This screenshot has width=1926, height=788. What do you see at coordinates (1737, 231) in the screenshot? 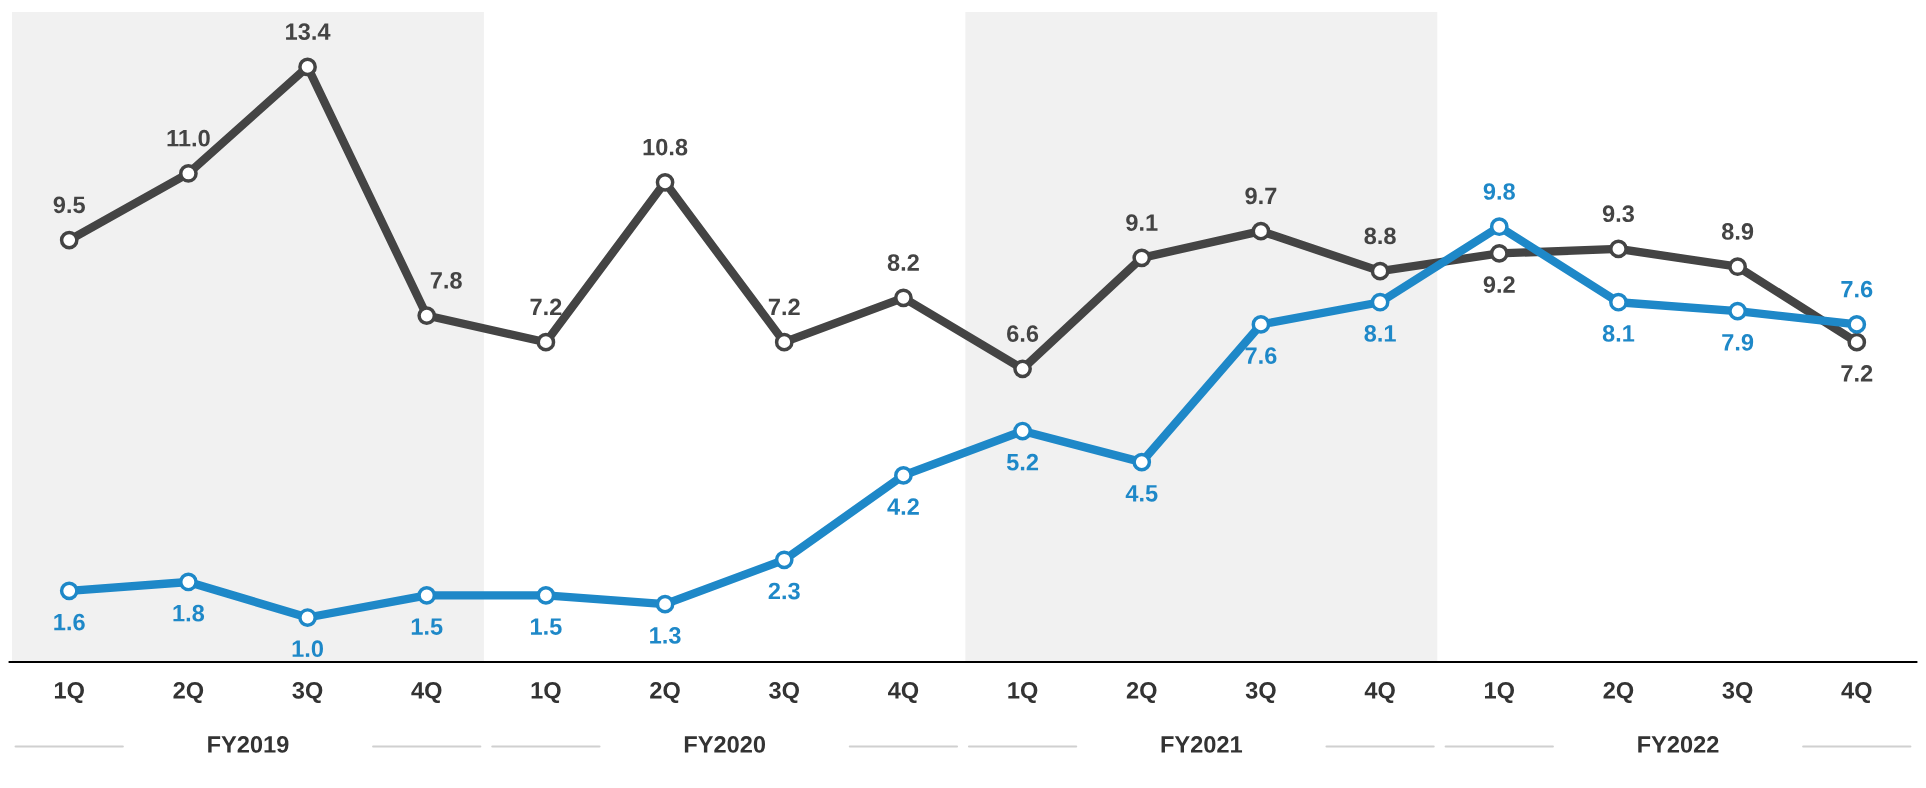
I see `data-label: 8.9` at bounding box center [1737, 231].